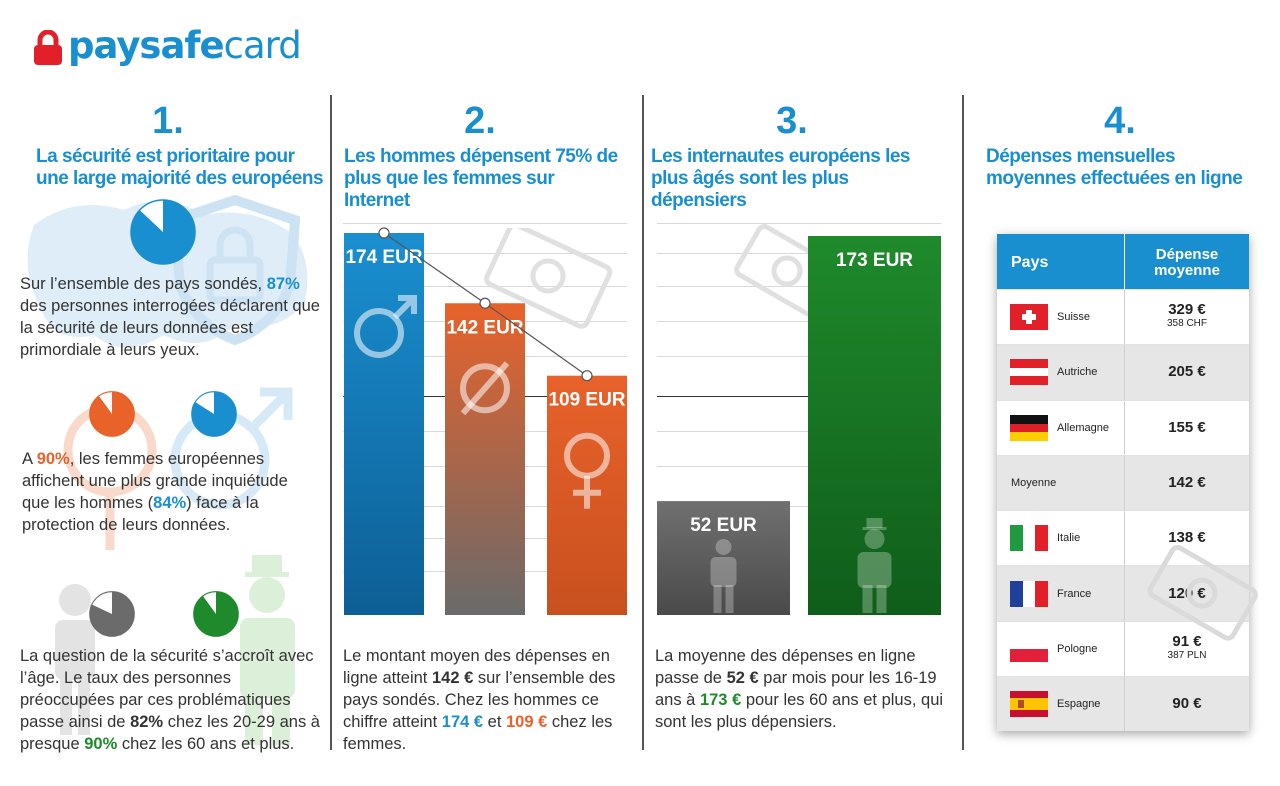 The width and height of the screenshot is (1280, 786). What do you see at coordinates (1061, 261) in the screenshot?
I see `header-country: Pays` at bounding box center [1061, 261].